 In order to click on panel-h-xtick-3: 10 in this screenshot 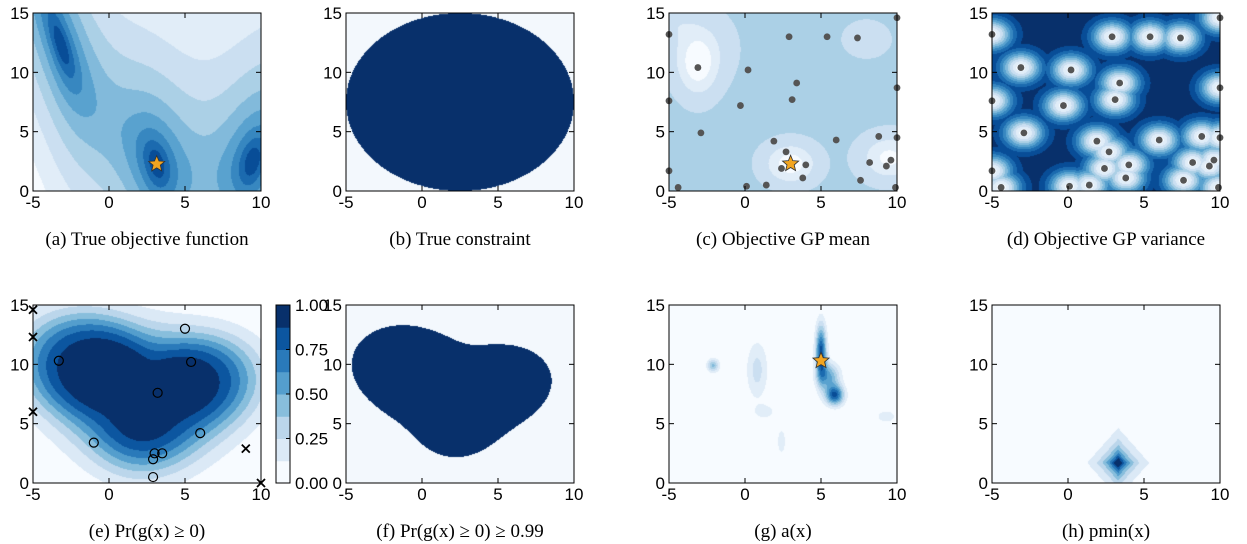, I will do `click(1220, 494)`.